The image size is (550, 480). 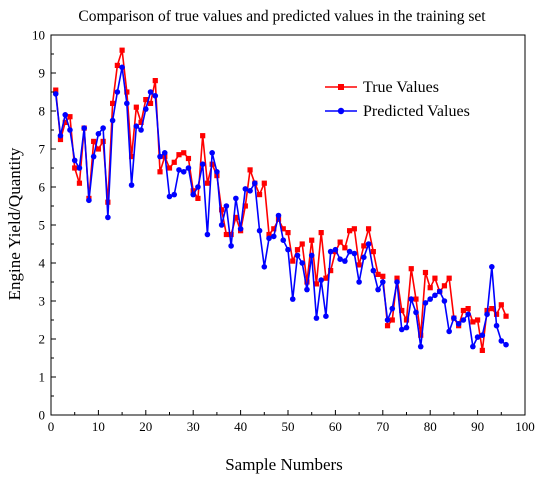 I want to click on y-axis: 0 1 2 3 4 5 6 7 8 9 10, so click(x=44, y=225).